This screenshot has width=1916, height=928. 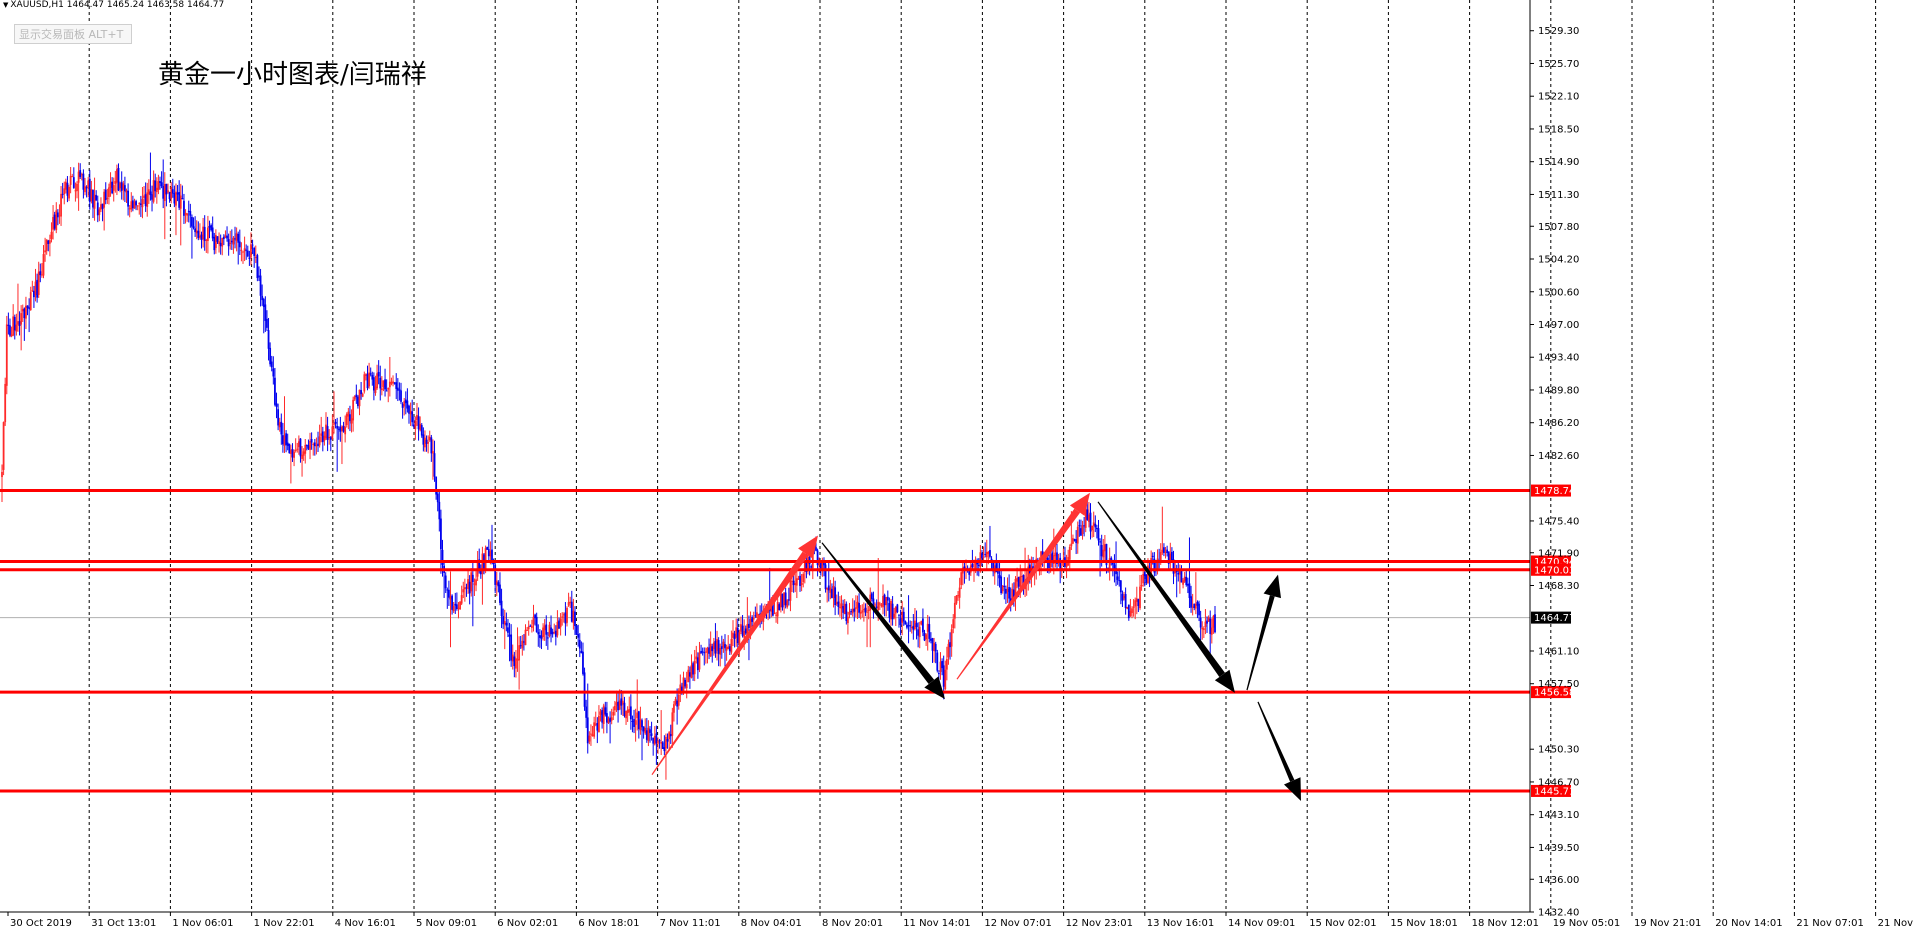 I want to click on x-tick-label: 6 Nov 02:01, so click(x=527, y=923).